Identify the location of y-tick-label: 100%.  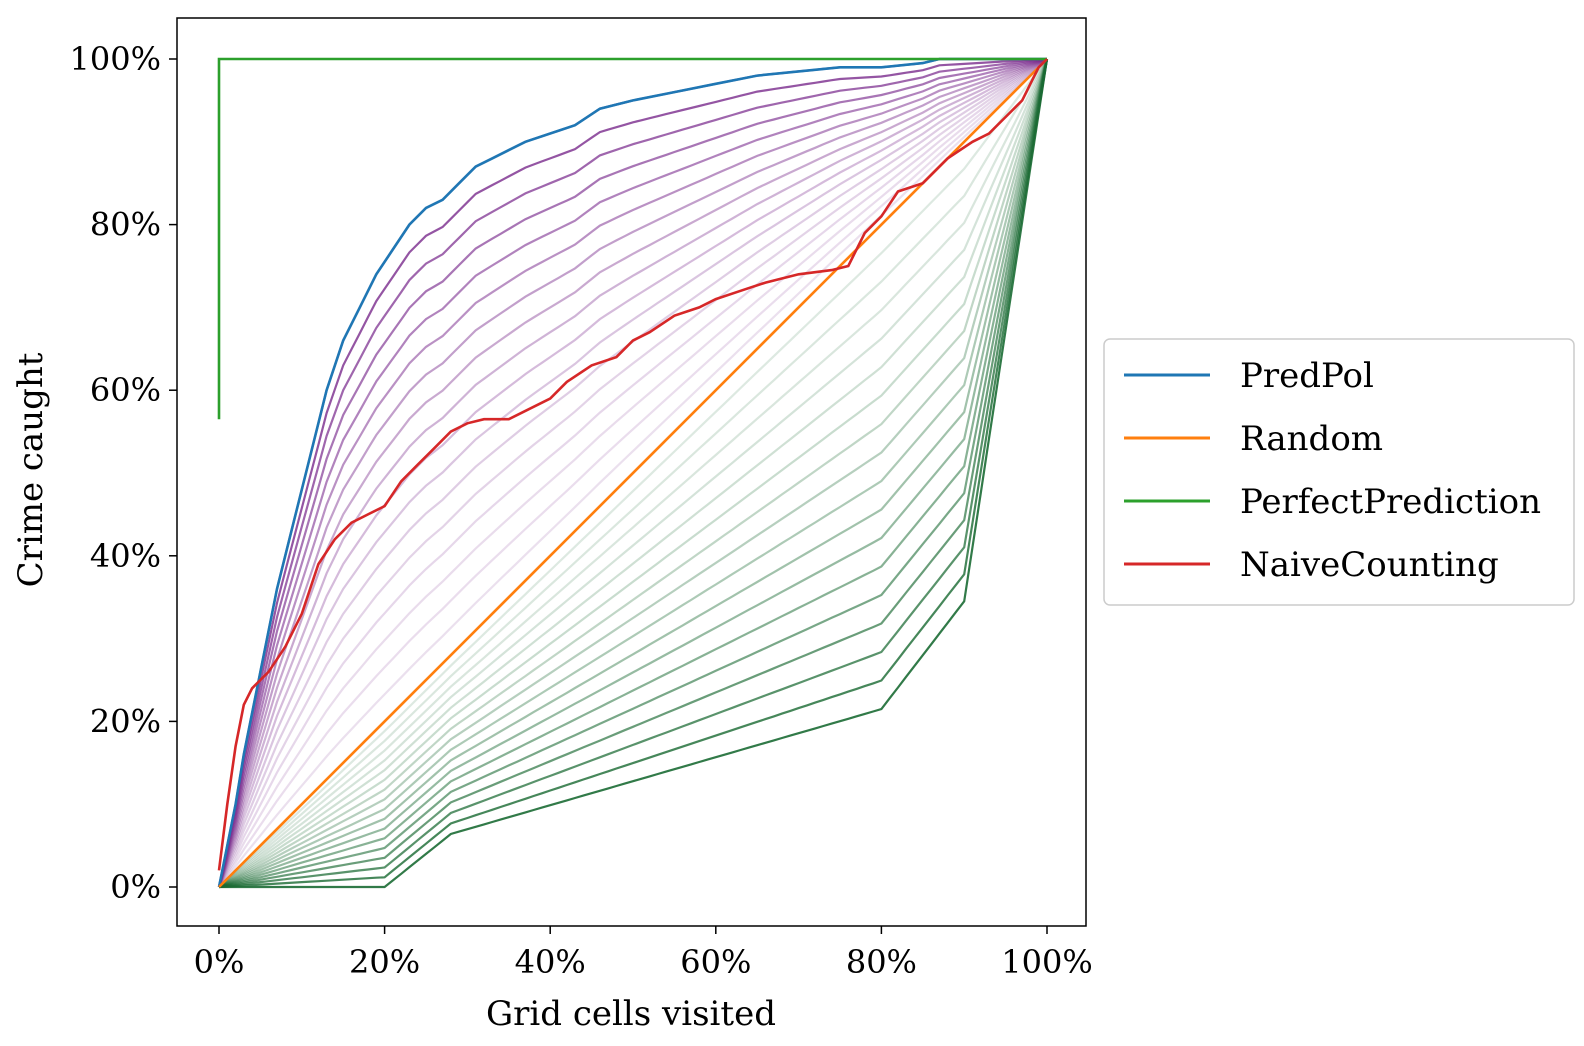
(115, 59).